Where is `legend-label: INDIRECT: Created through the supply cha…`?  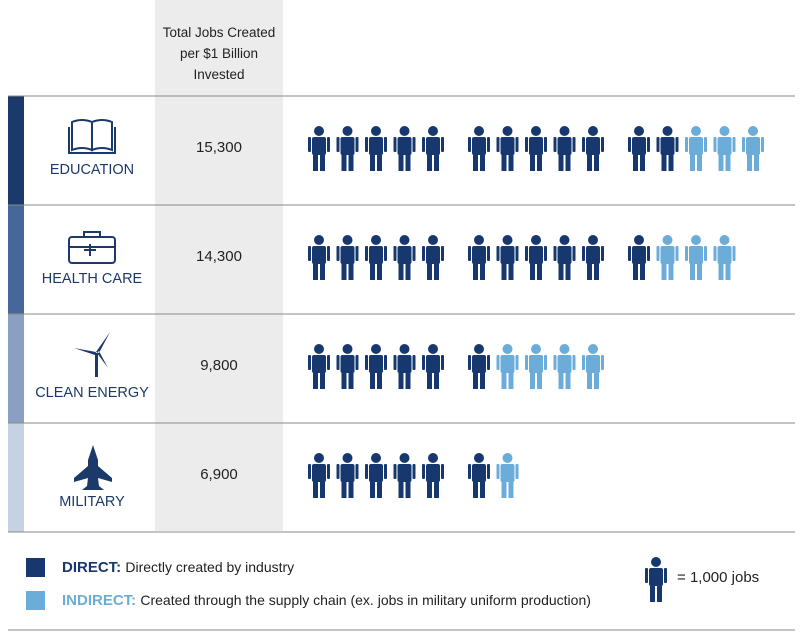
legend-label: INDIRECT: Created through the supply cha… is located at coordinates (326, 600).